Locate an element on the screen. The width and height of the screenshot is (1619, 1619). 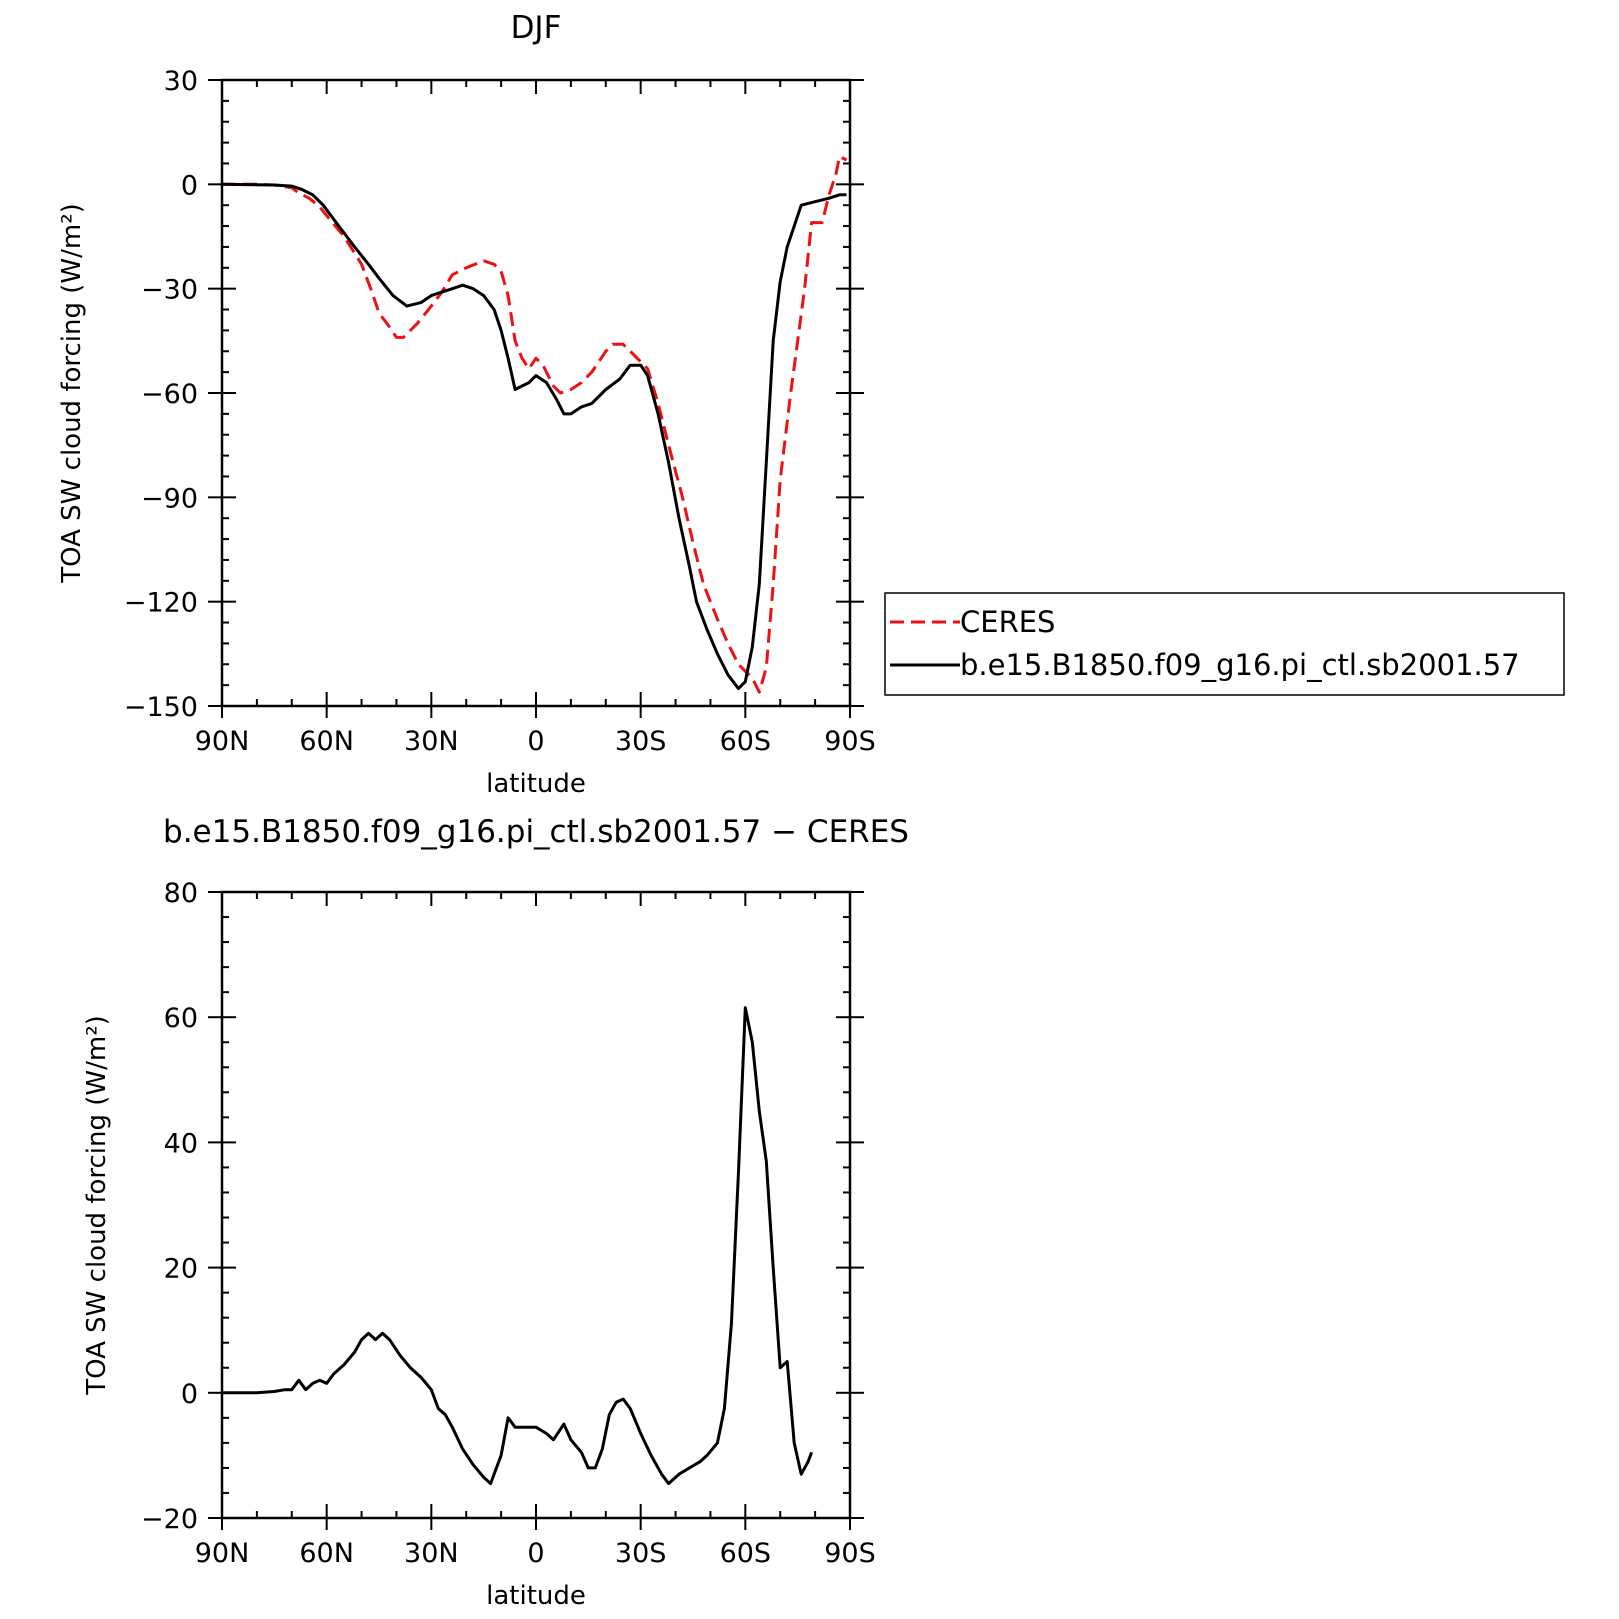
y-tick-label: −60 is located at coordinates (169, 394).